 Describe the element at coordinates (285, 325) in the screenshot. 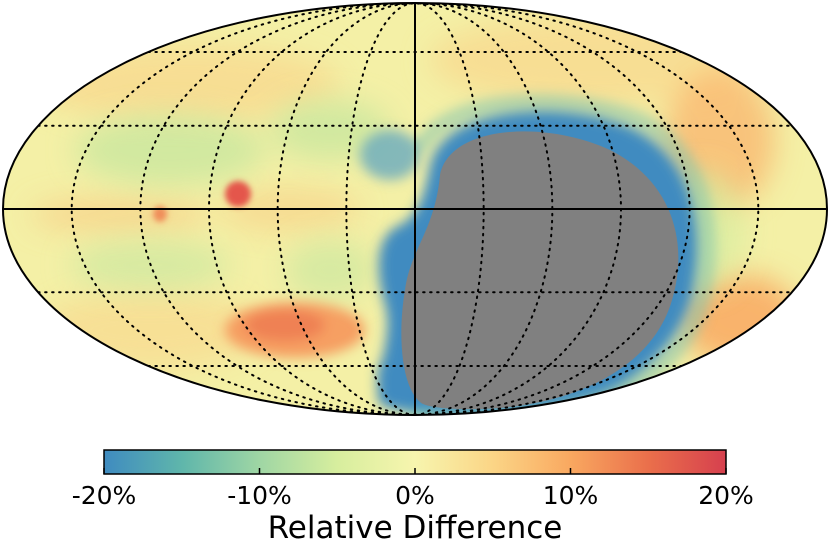

I see `orange-patch-southwest-inner` at that location.